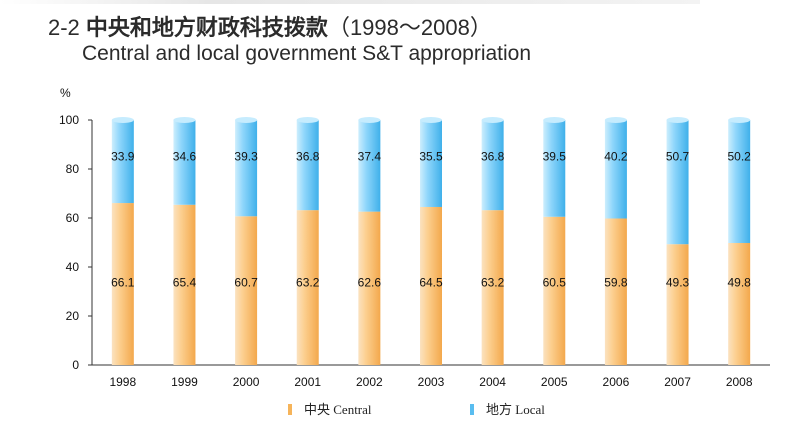  I want to click on data-label-local: 40.2, so click(616, 156).